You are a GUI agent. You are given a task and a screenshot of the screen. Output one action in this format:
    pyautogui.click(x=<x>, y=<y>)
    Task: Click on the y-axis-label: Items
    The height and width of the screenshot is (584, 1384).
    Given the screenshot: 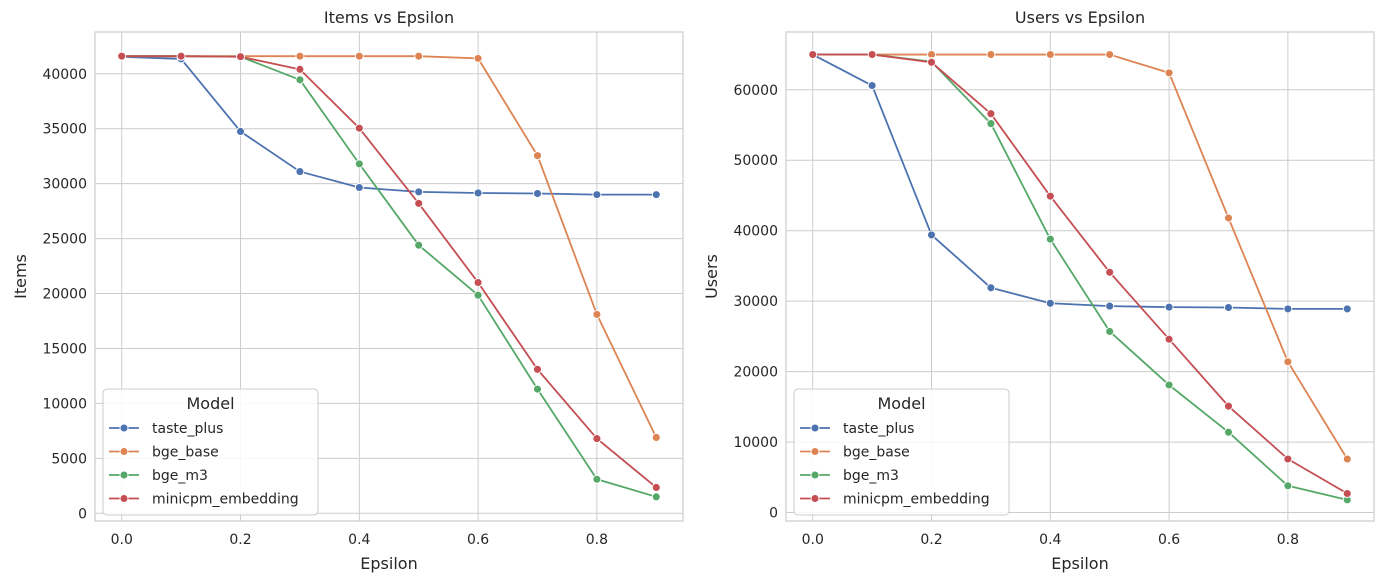 What is the action you would take?
    pyautogui.click(x=20, y=276)
    